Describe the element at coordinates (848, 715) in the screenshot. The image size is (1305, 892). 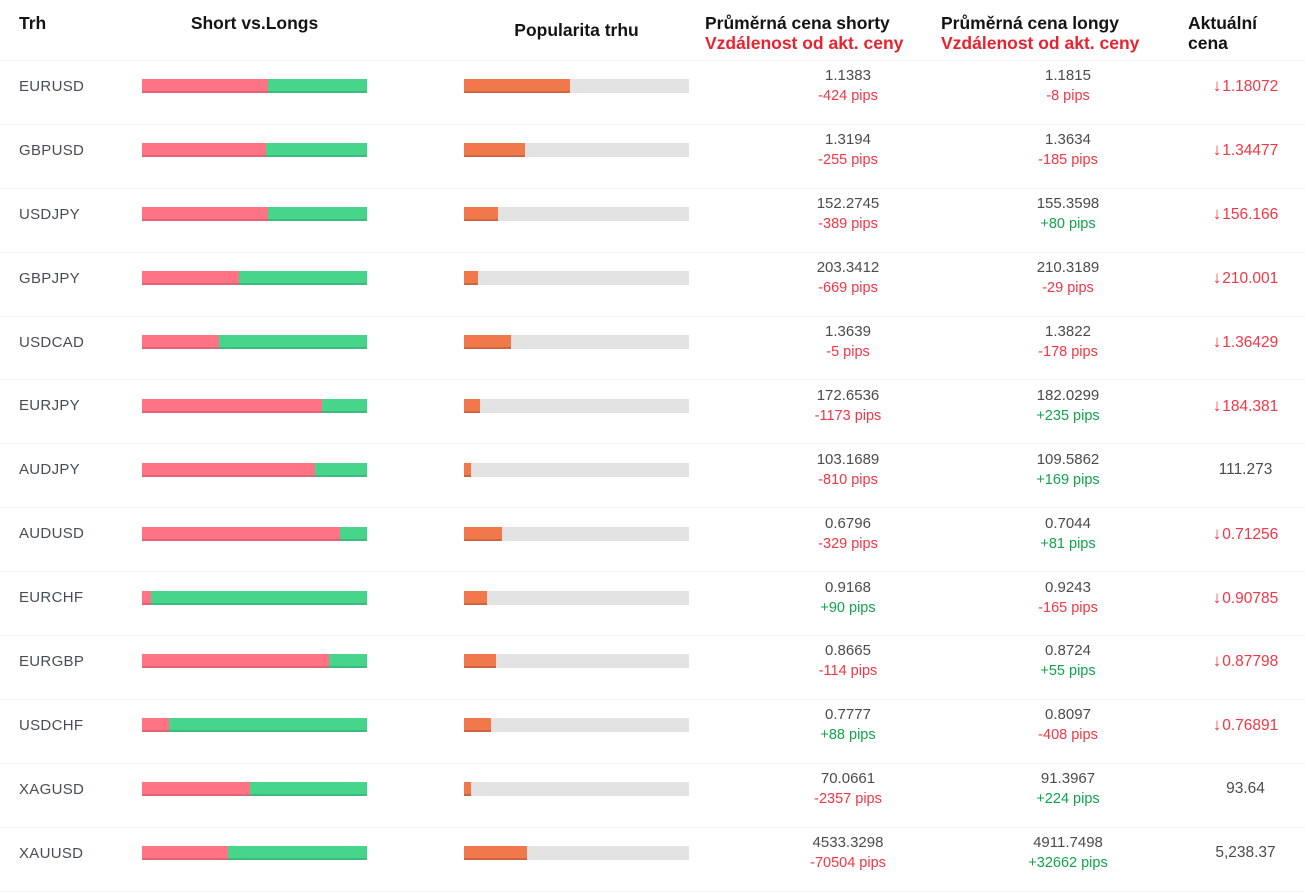
I see `short-price: 0.7777` at that location.